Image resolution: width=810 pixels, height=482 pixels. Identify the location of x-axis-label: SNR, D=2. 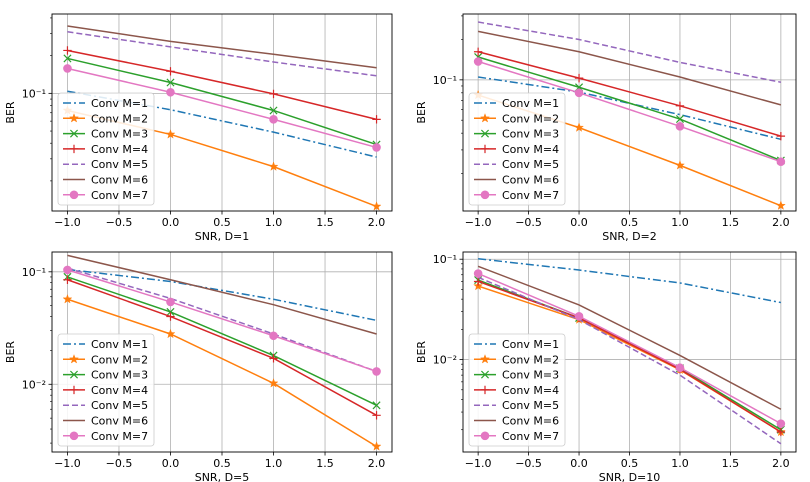
(629, 236).